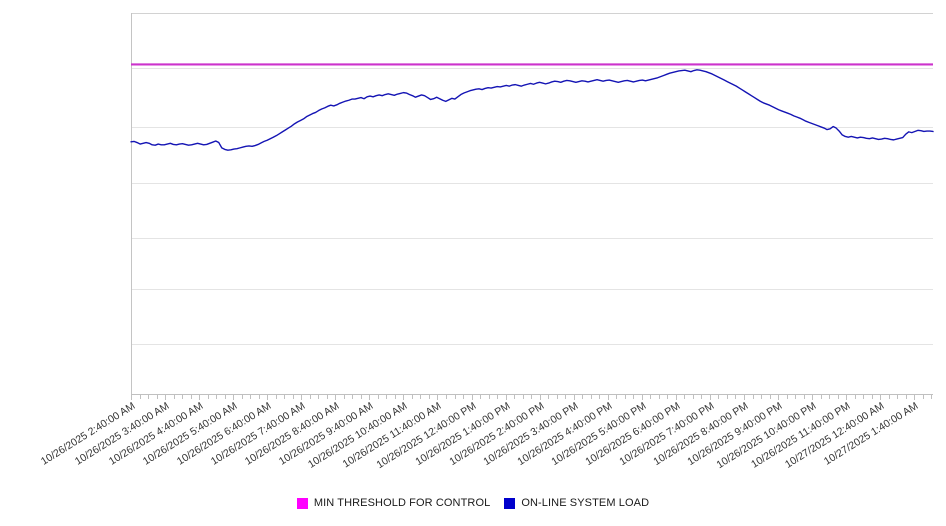 The height and width of the screenshot is (526, 946). What do you see at coordinates (800, 435) in the screenshot?
I see `x-tick-label-wrap: 10/26/2025 11:40:00 PM` at bounding box center [800, 435].